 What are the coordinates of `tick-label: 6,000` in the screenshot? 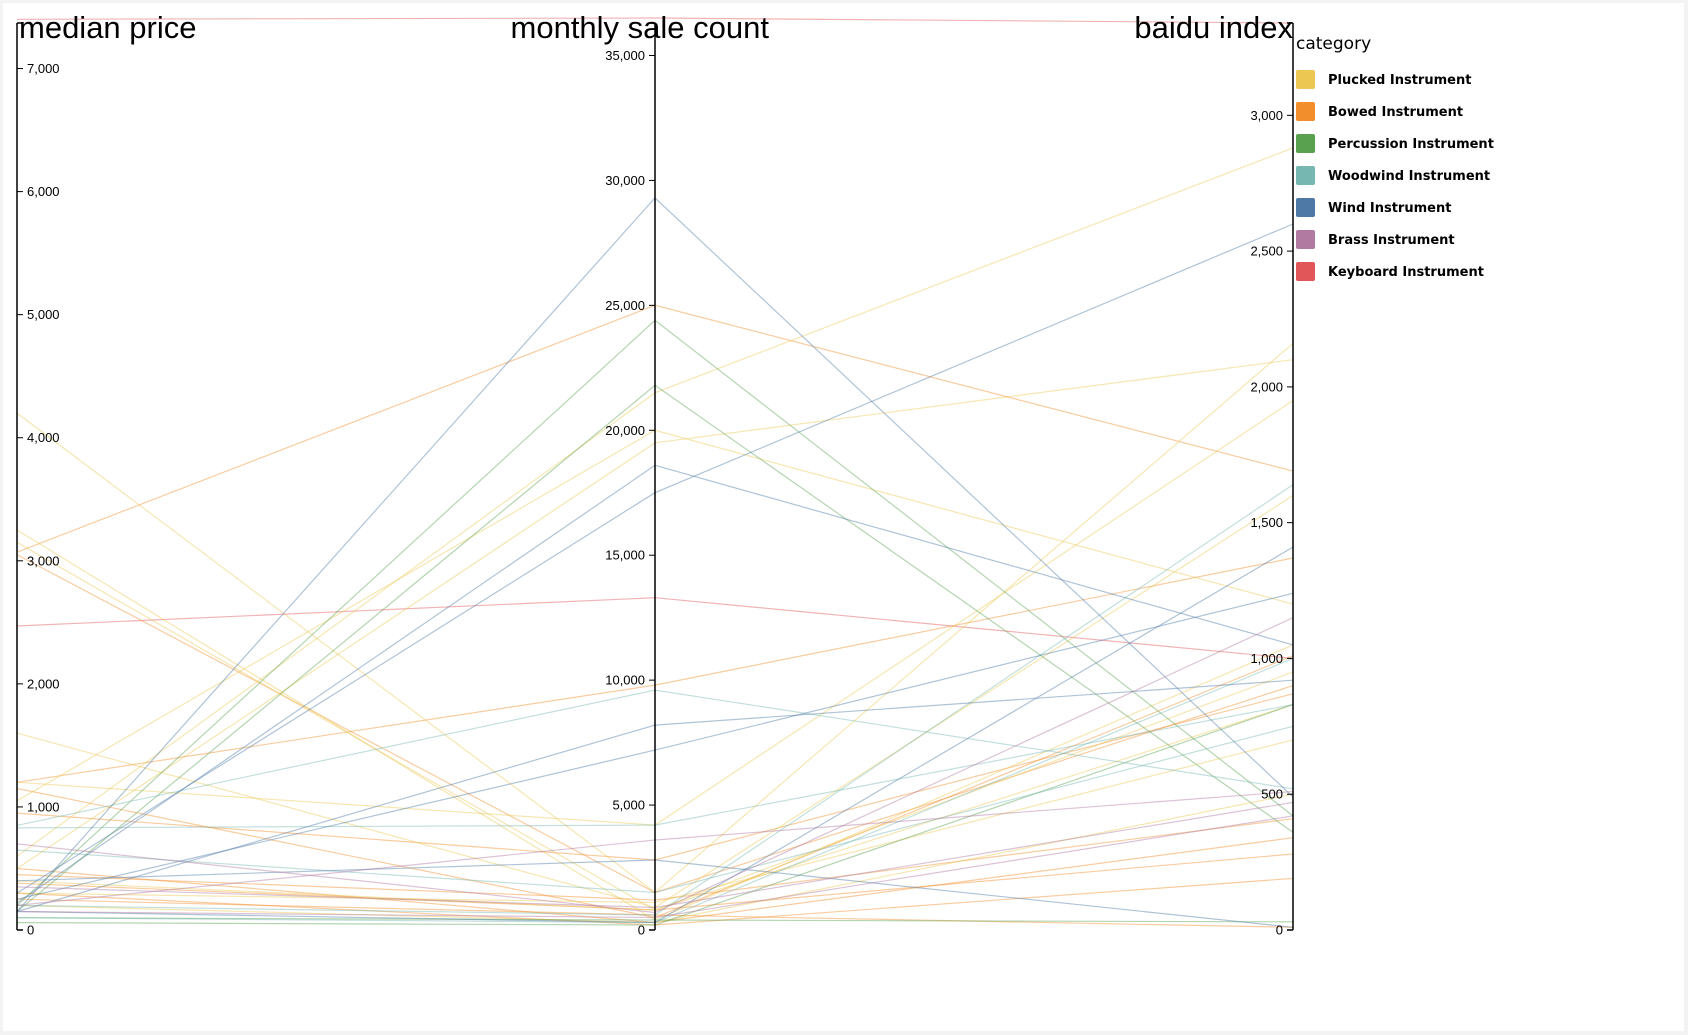 It's located at (43, 191).